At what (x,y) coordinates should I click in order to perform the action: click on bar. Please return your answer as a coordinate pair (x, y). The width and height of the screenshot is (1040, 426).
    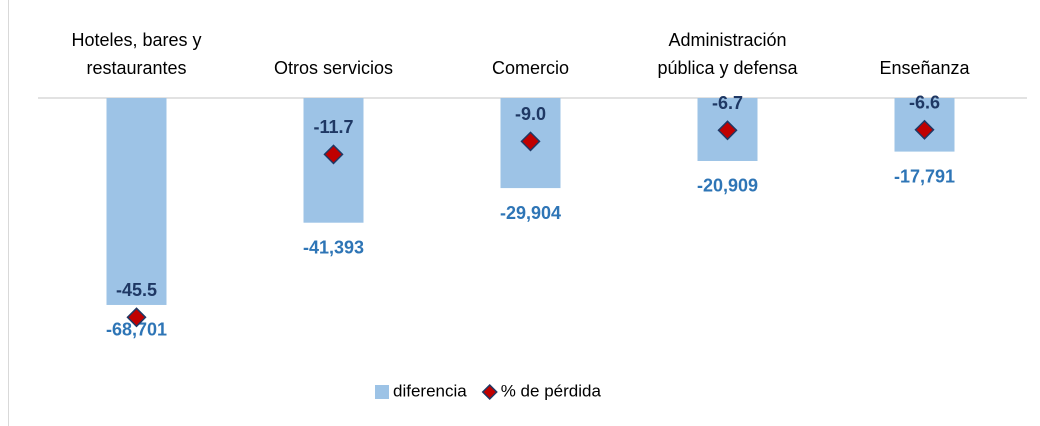
    Looking at the image, I should click on (136, 201).